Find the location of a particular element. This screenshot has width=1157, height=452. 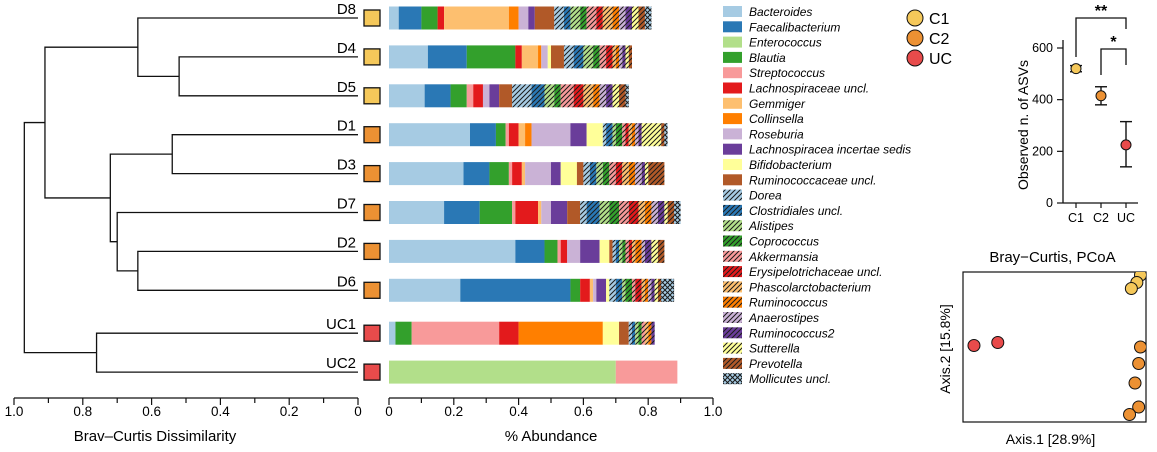

dendrogram-tick-label: 0.6 is located at coordinates (151, 411).